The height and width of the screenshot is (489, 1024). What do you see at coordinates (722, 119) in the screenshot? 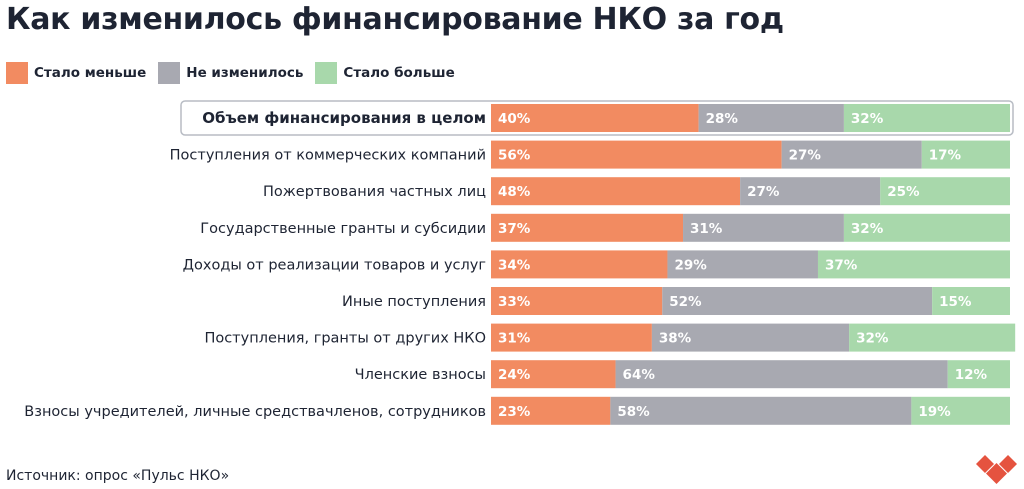
I see `data-label: 28%` at bounding box center [722, 119].